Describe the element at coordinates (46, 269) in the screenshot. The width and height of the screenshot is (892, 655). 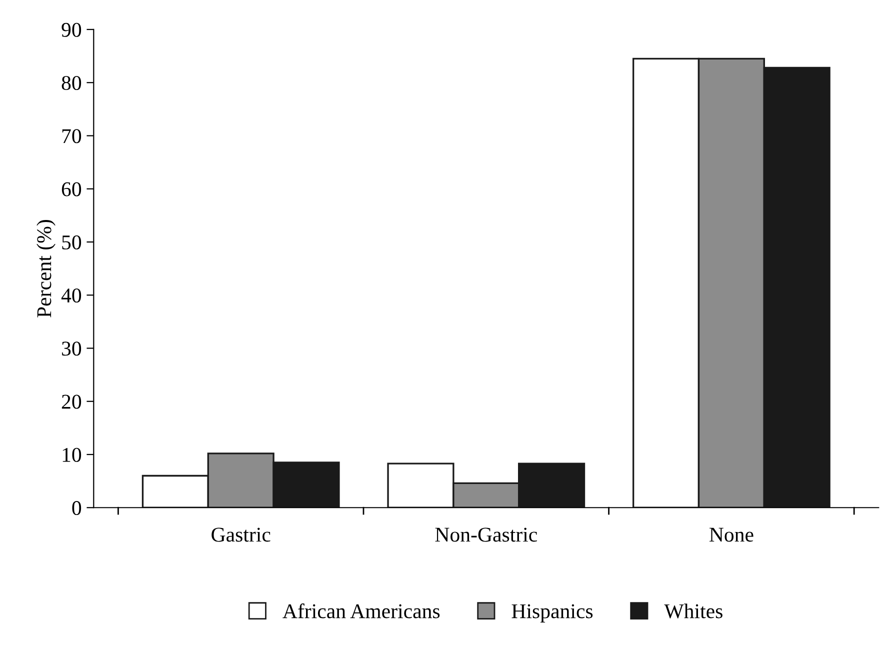
I see `y-axis-title: Percent (%)` at that location.